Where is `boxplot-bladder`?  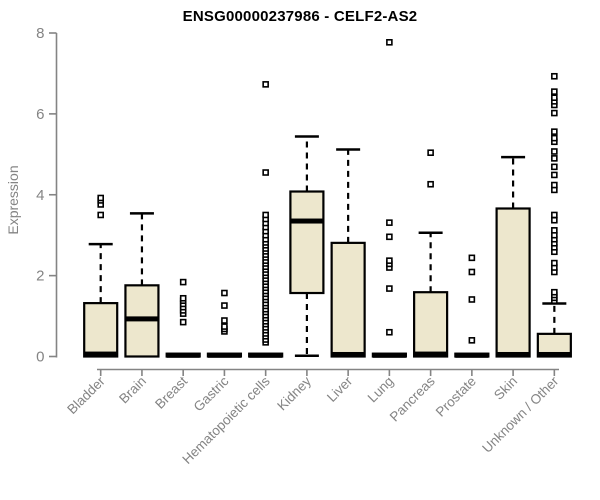
boxplot-bladder is located at coordinates (101, 276).